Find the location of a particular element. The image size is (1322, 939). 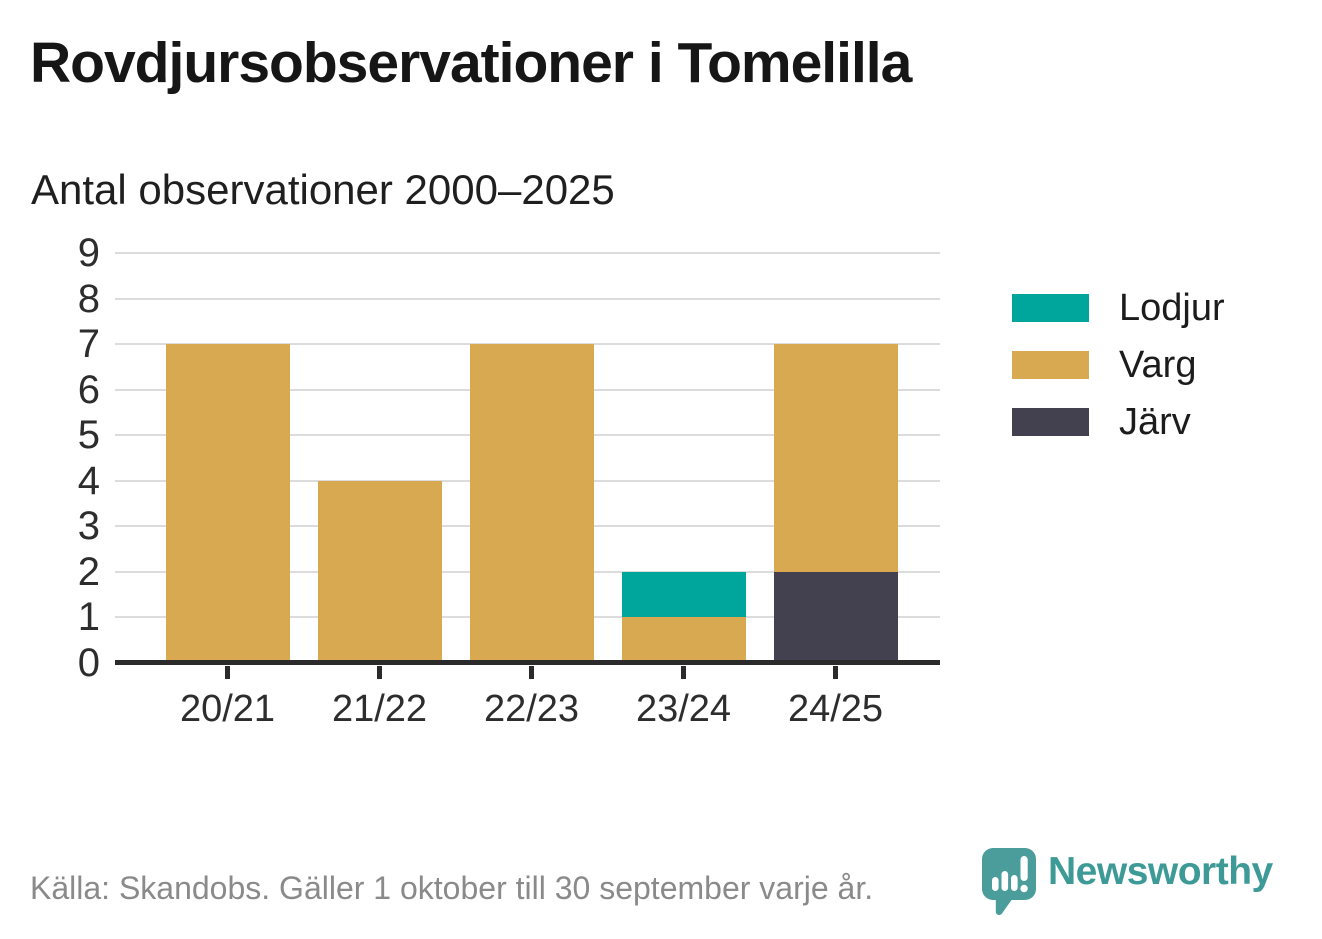

legend-label: Järv is located at coordinates (1155, 422).